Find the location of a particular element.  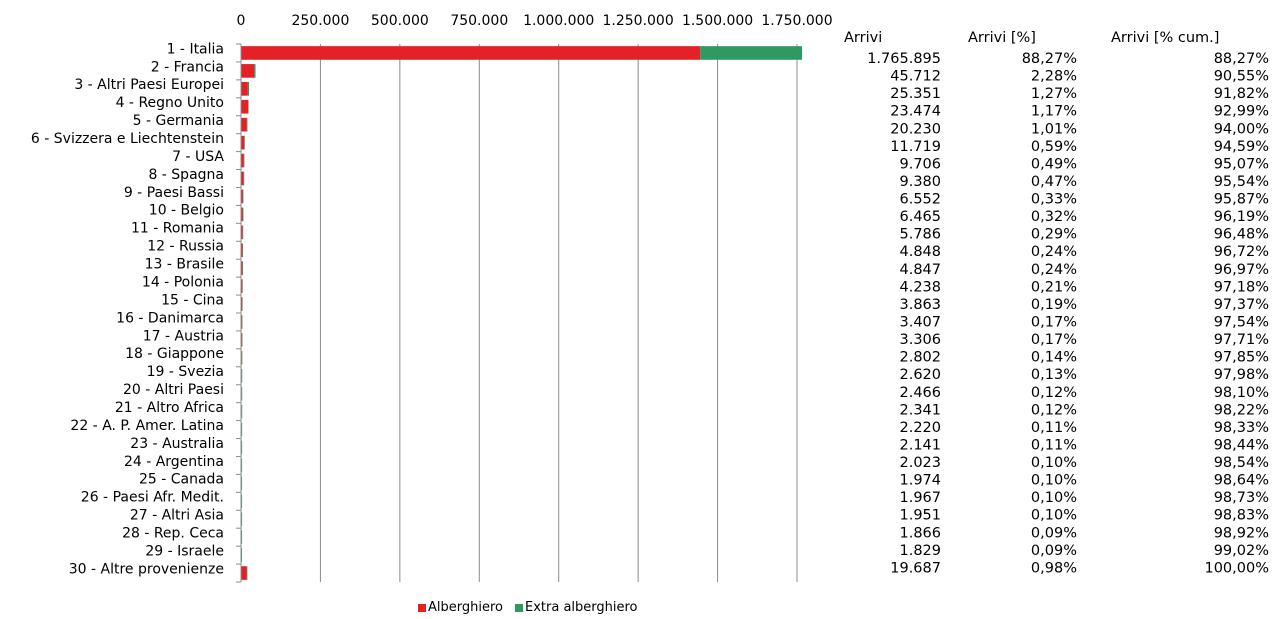

table-cell: 4.848 is located at coordinates (920, 252).